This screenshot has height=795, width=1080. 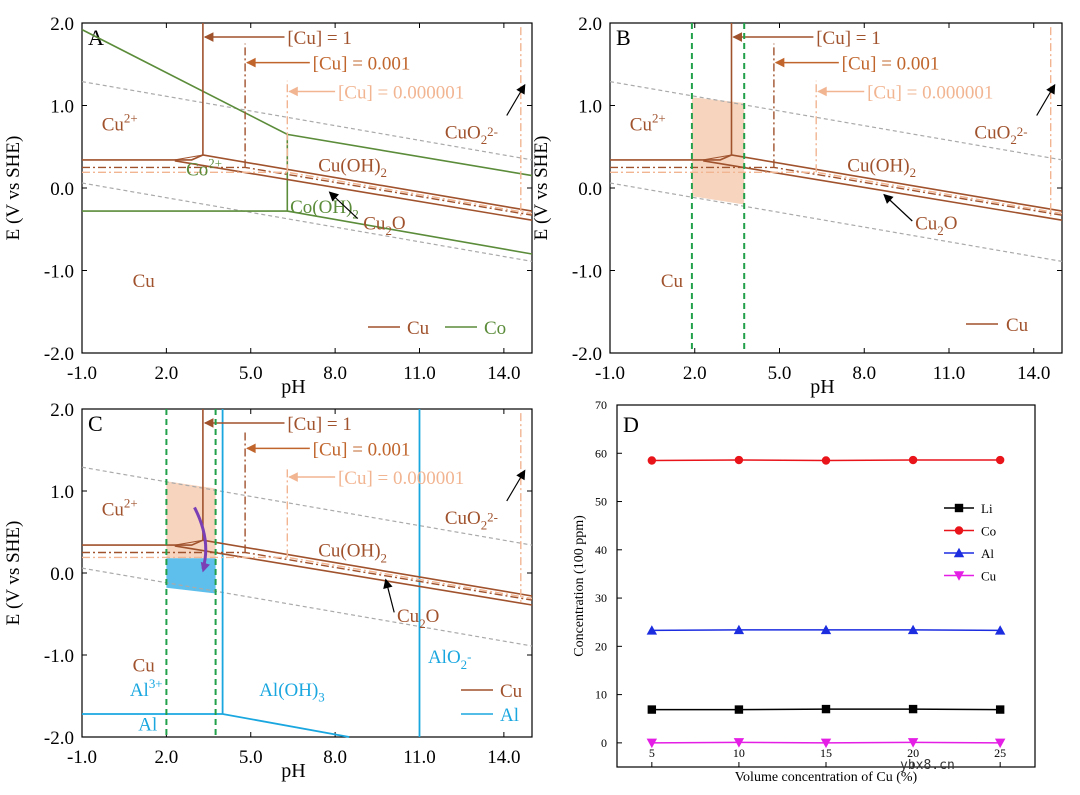 I want to click on watermark: ybx8.cn, so click(x=927, y=765).